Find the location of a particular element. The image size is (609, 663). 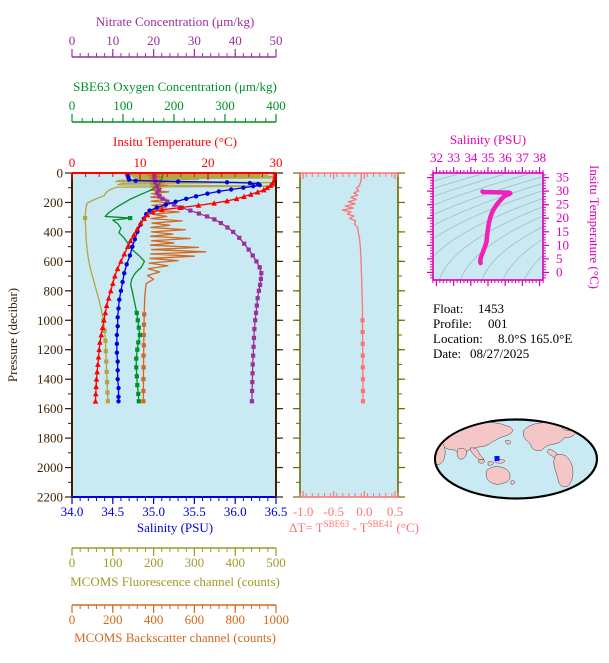

location-value: 8.0°S 165.0°E is located at coordinates (535, 338).